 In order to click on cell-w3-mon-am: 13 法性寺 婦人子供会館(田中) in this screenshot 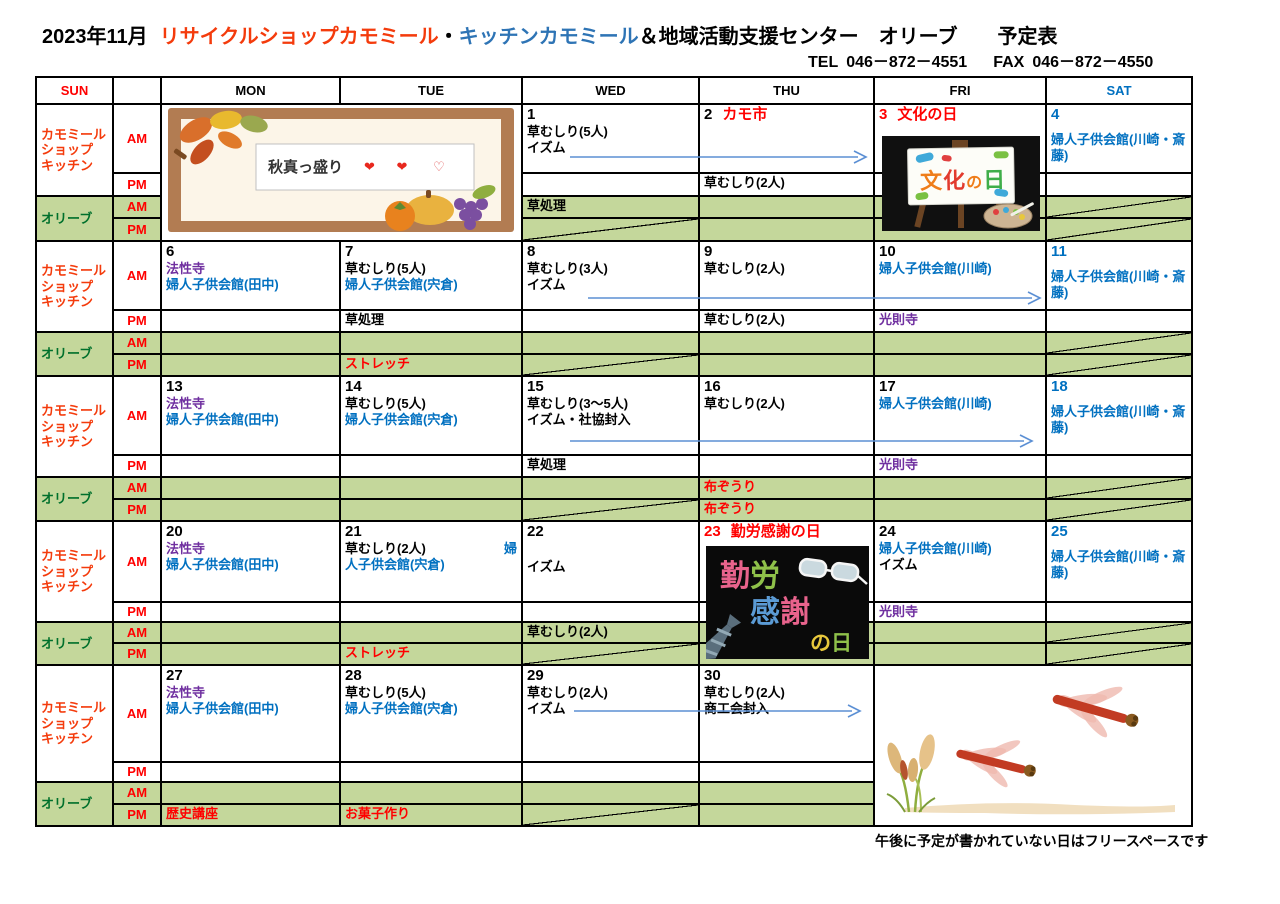, I will do `click(250, 415)`.